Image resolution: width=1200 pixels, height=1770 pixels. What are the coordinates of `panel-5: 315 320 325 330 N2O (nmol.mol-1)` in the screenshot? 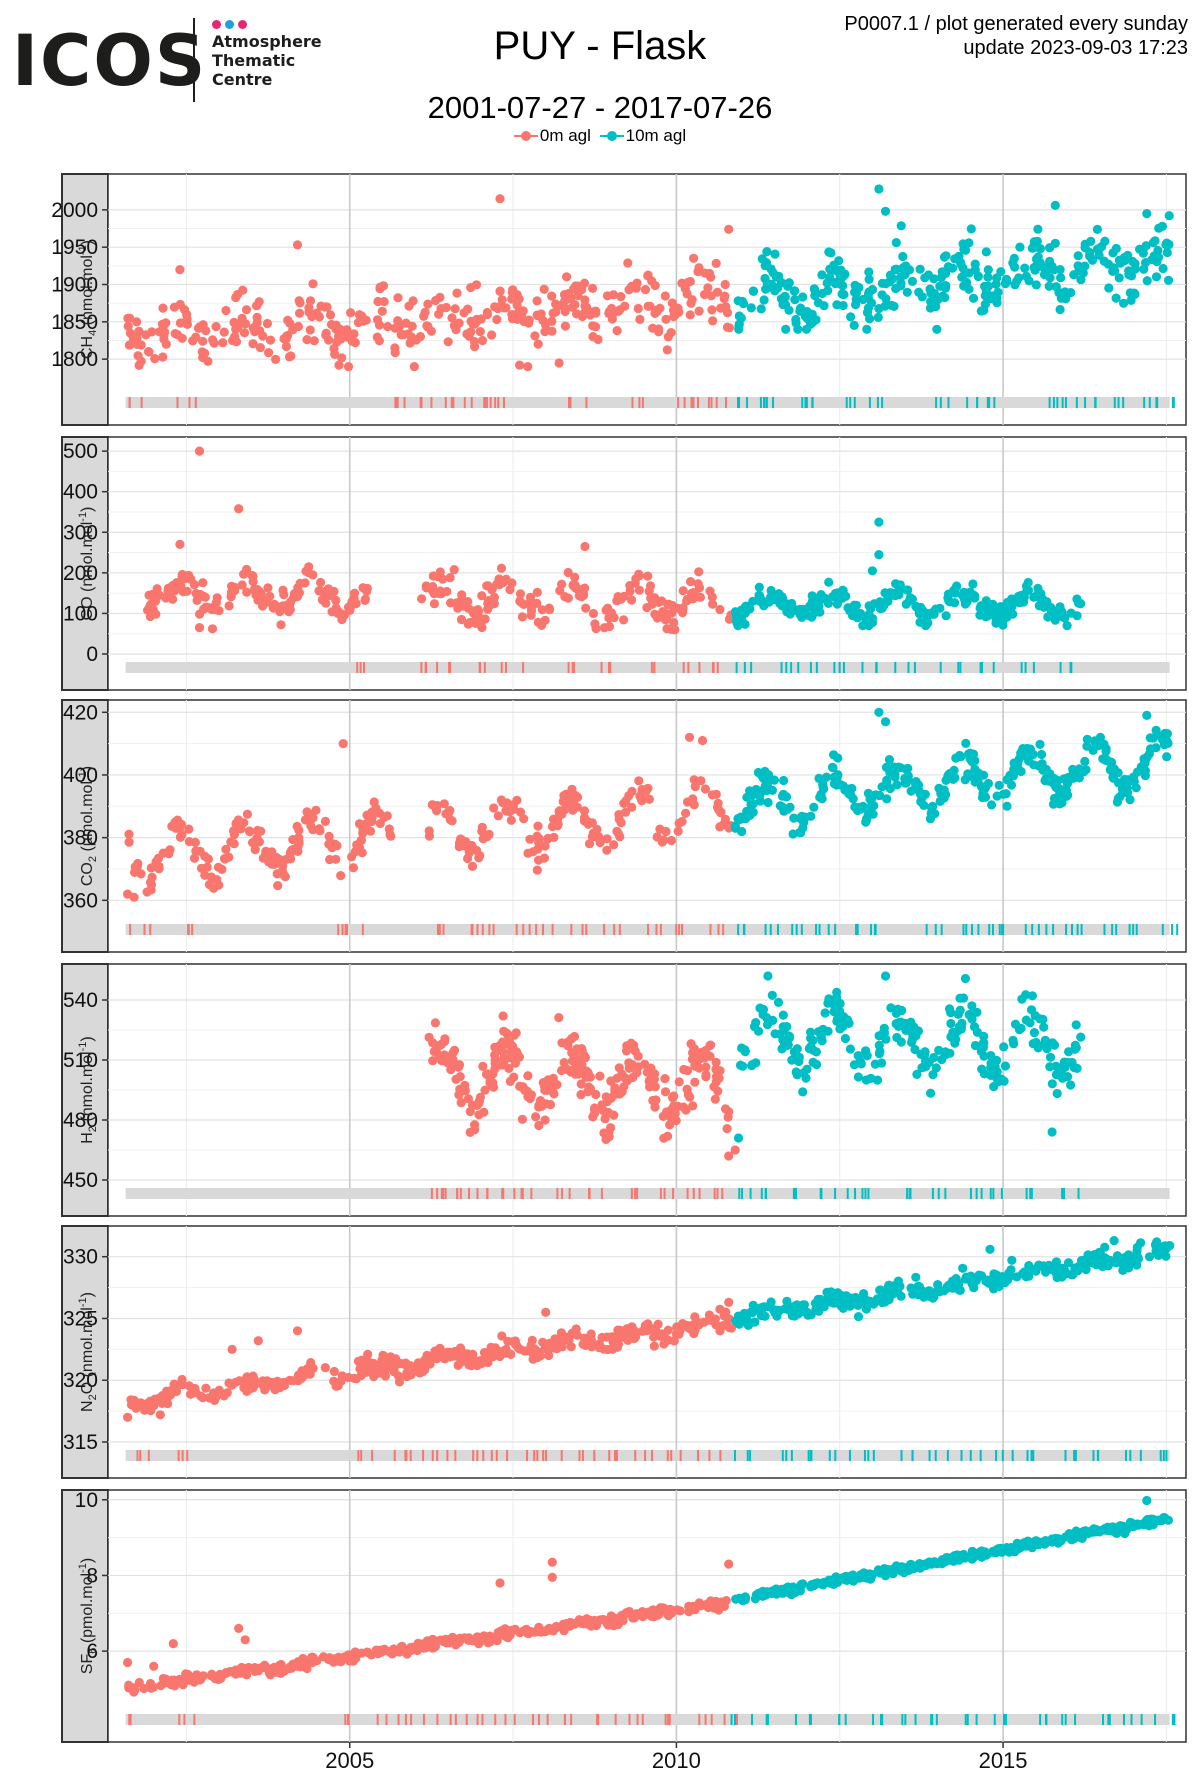 It's located at (624, 1352).